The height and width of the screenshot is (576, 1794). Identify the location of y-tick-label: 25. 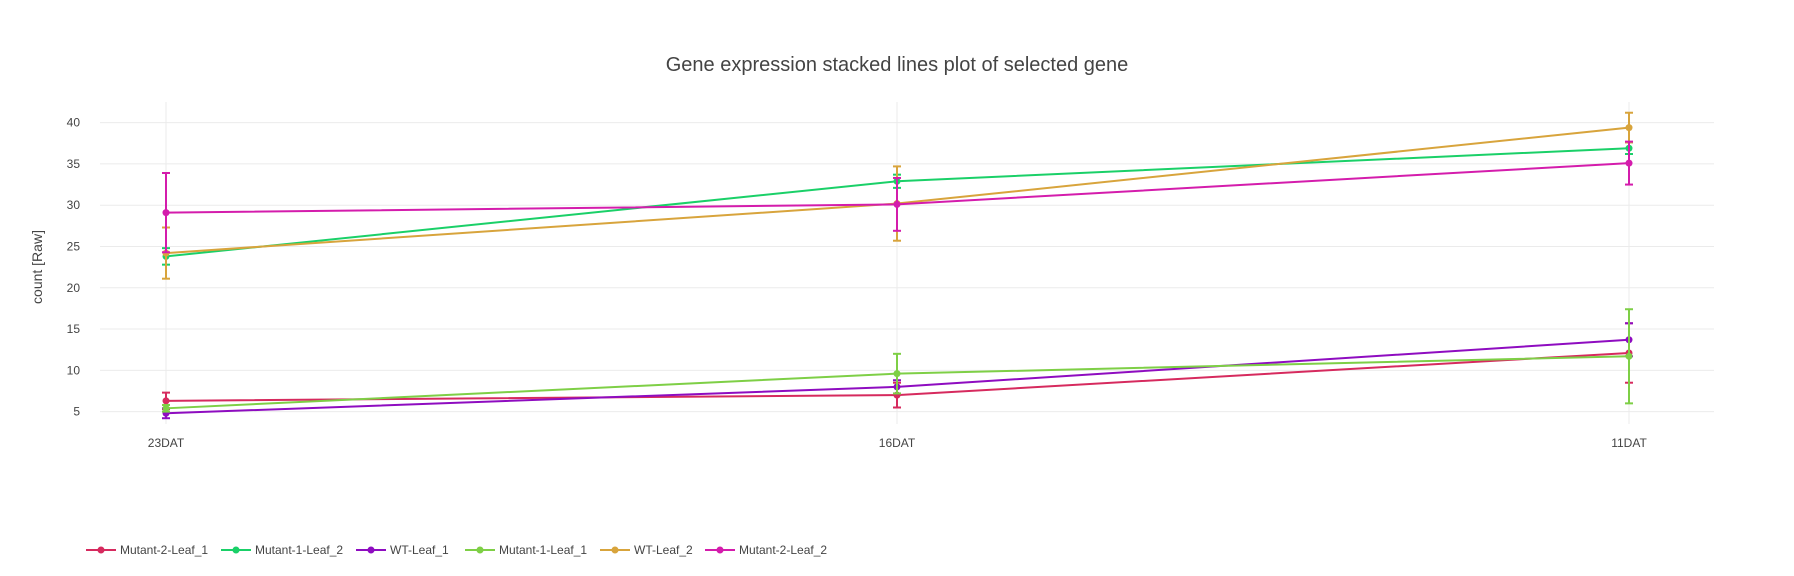
(74, 246).